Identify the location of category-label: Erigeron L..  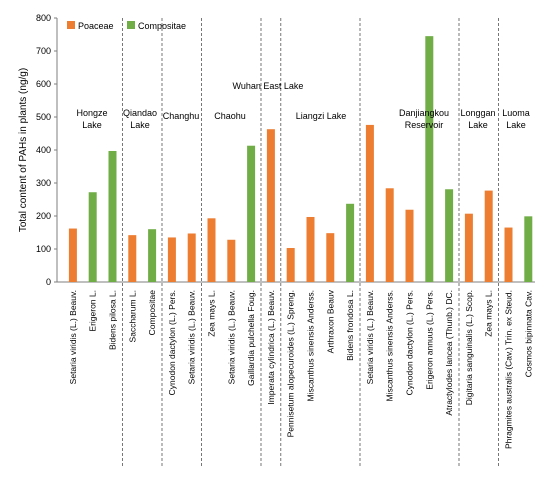
(93, 311).